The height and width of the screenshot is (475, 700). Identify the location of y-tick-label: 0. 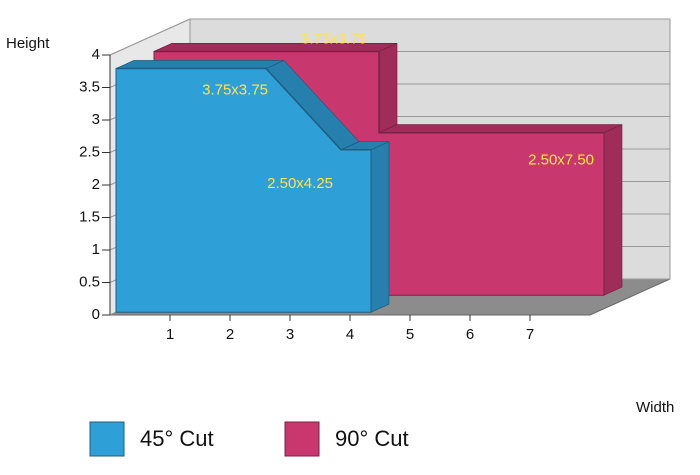
(96, 314).